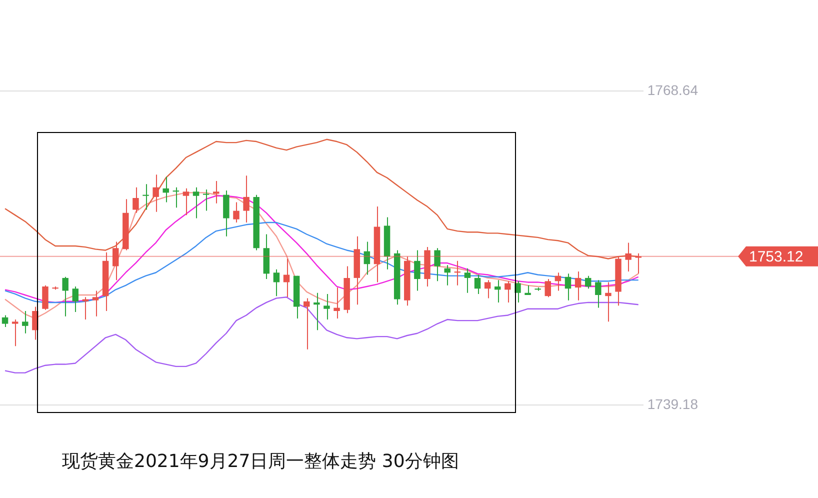 This screenshot has width=818, height=498. What do you see at coordinates (776, 257) in the screenshot?
I see `ref-line-label: 1753.12` at bounding box center [776, 257].